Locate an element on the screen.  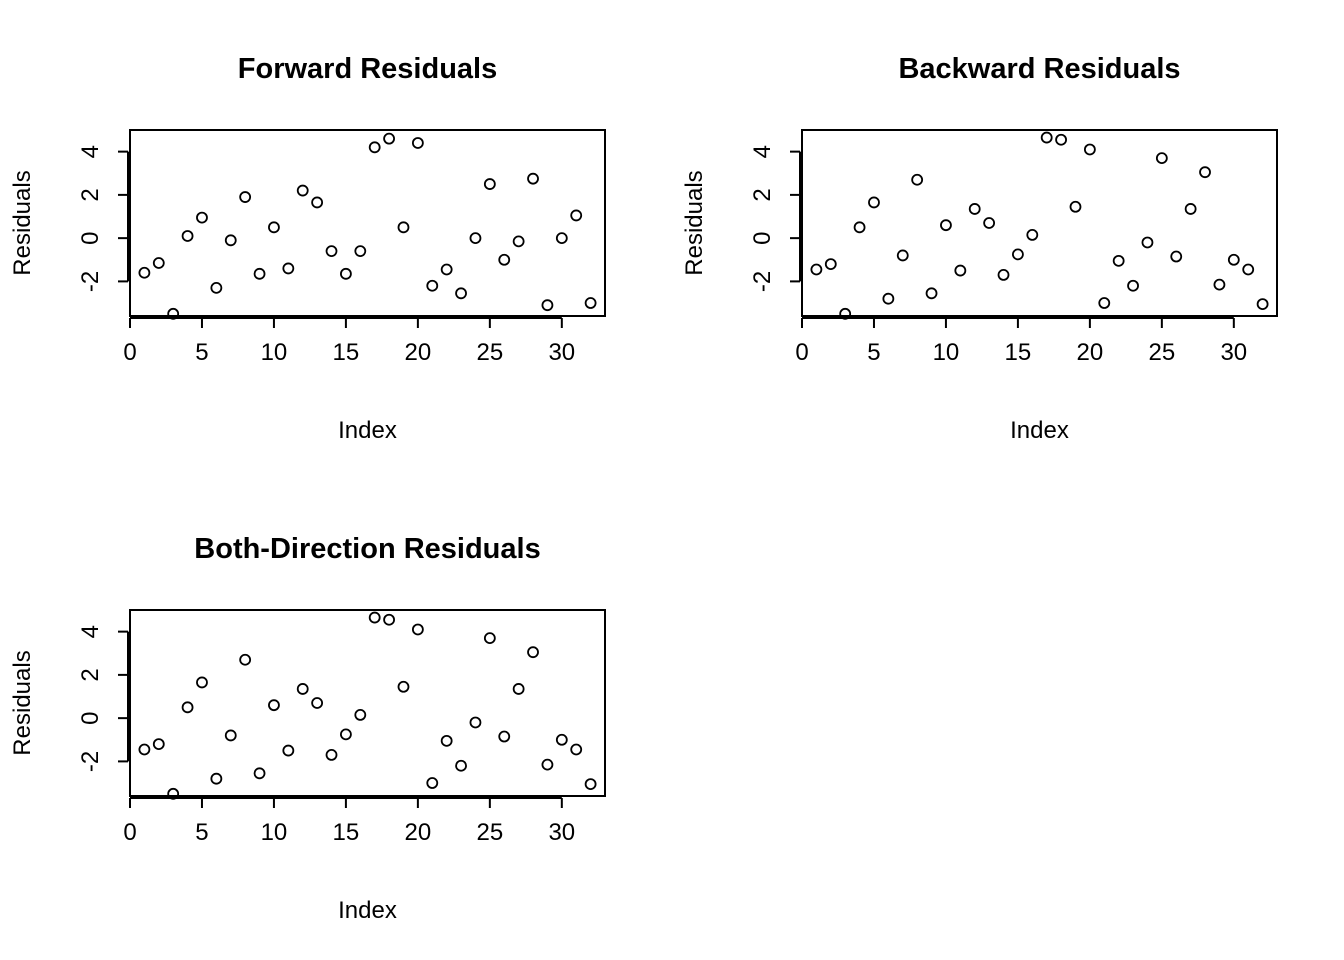
x-tick-label: 15 is located at coordinates (1018, 352).